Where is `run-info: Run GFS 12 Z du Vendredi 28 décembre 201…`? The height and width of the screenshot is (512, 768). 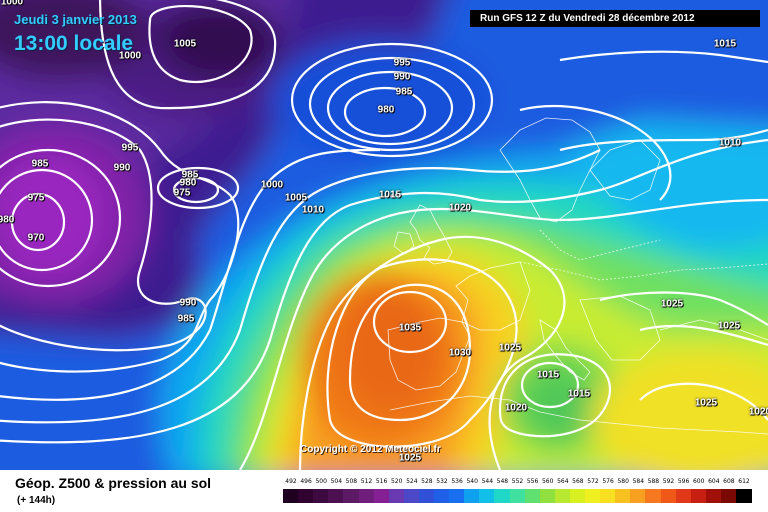
run-info: Run GFS 12 Z du Vendredi 28 décembre 201… is located at coordinates (615, 18).